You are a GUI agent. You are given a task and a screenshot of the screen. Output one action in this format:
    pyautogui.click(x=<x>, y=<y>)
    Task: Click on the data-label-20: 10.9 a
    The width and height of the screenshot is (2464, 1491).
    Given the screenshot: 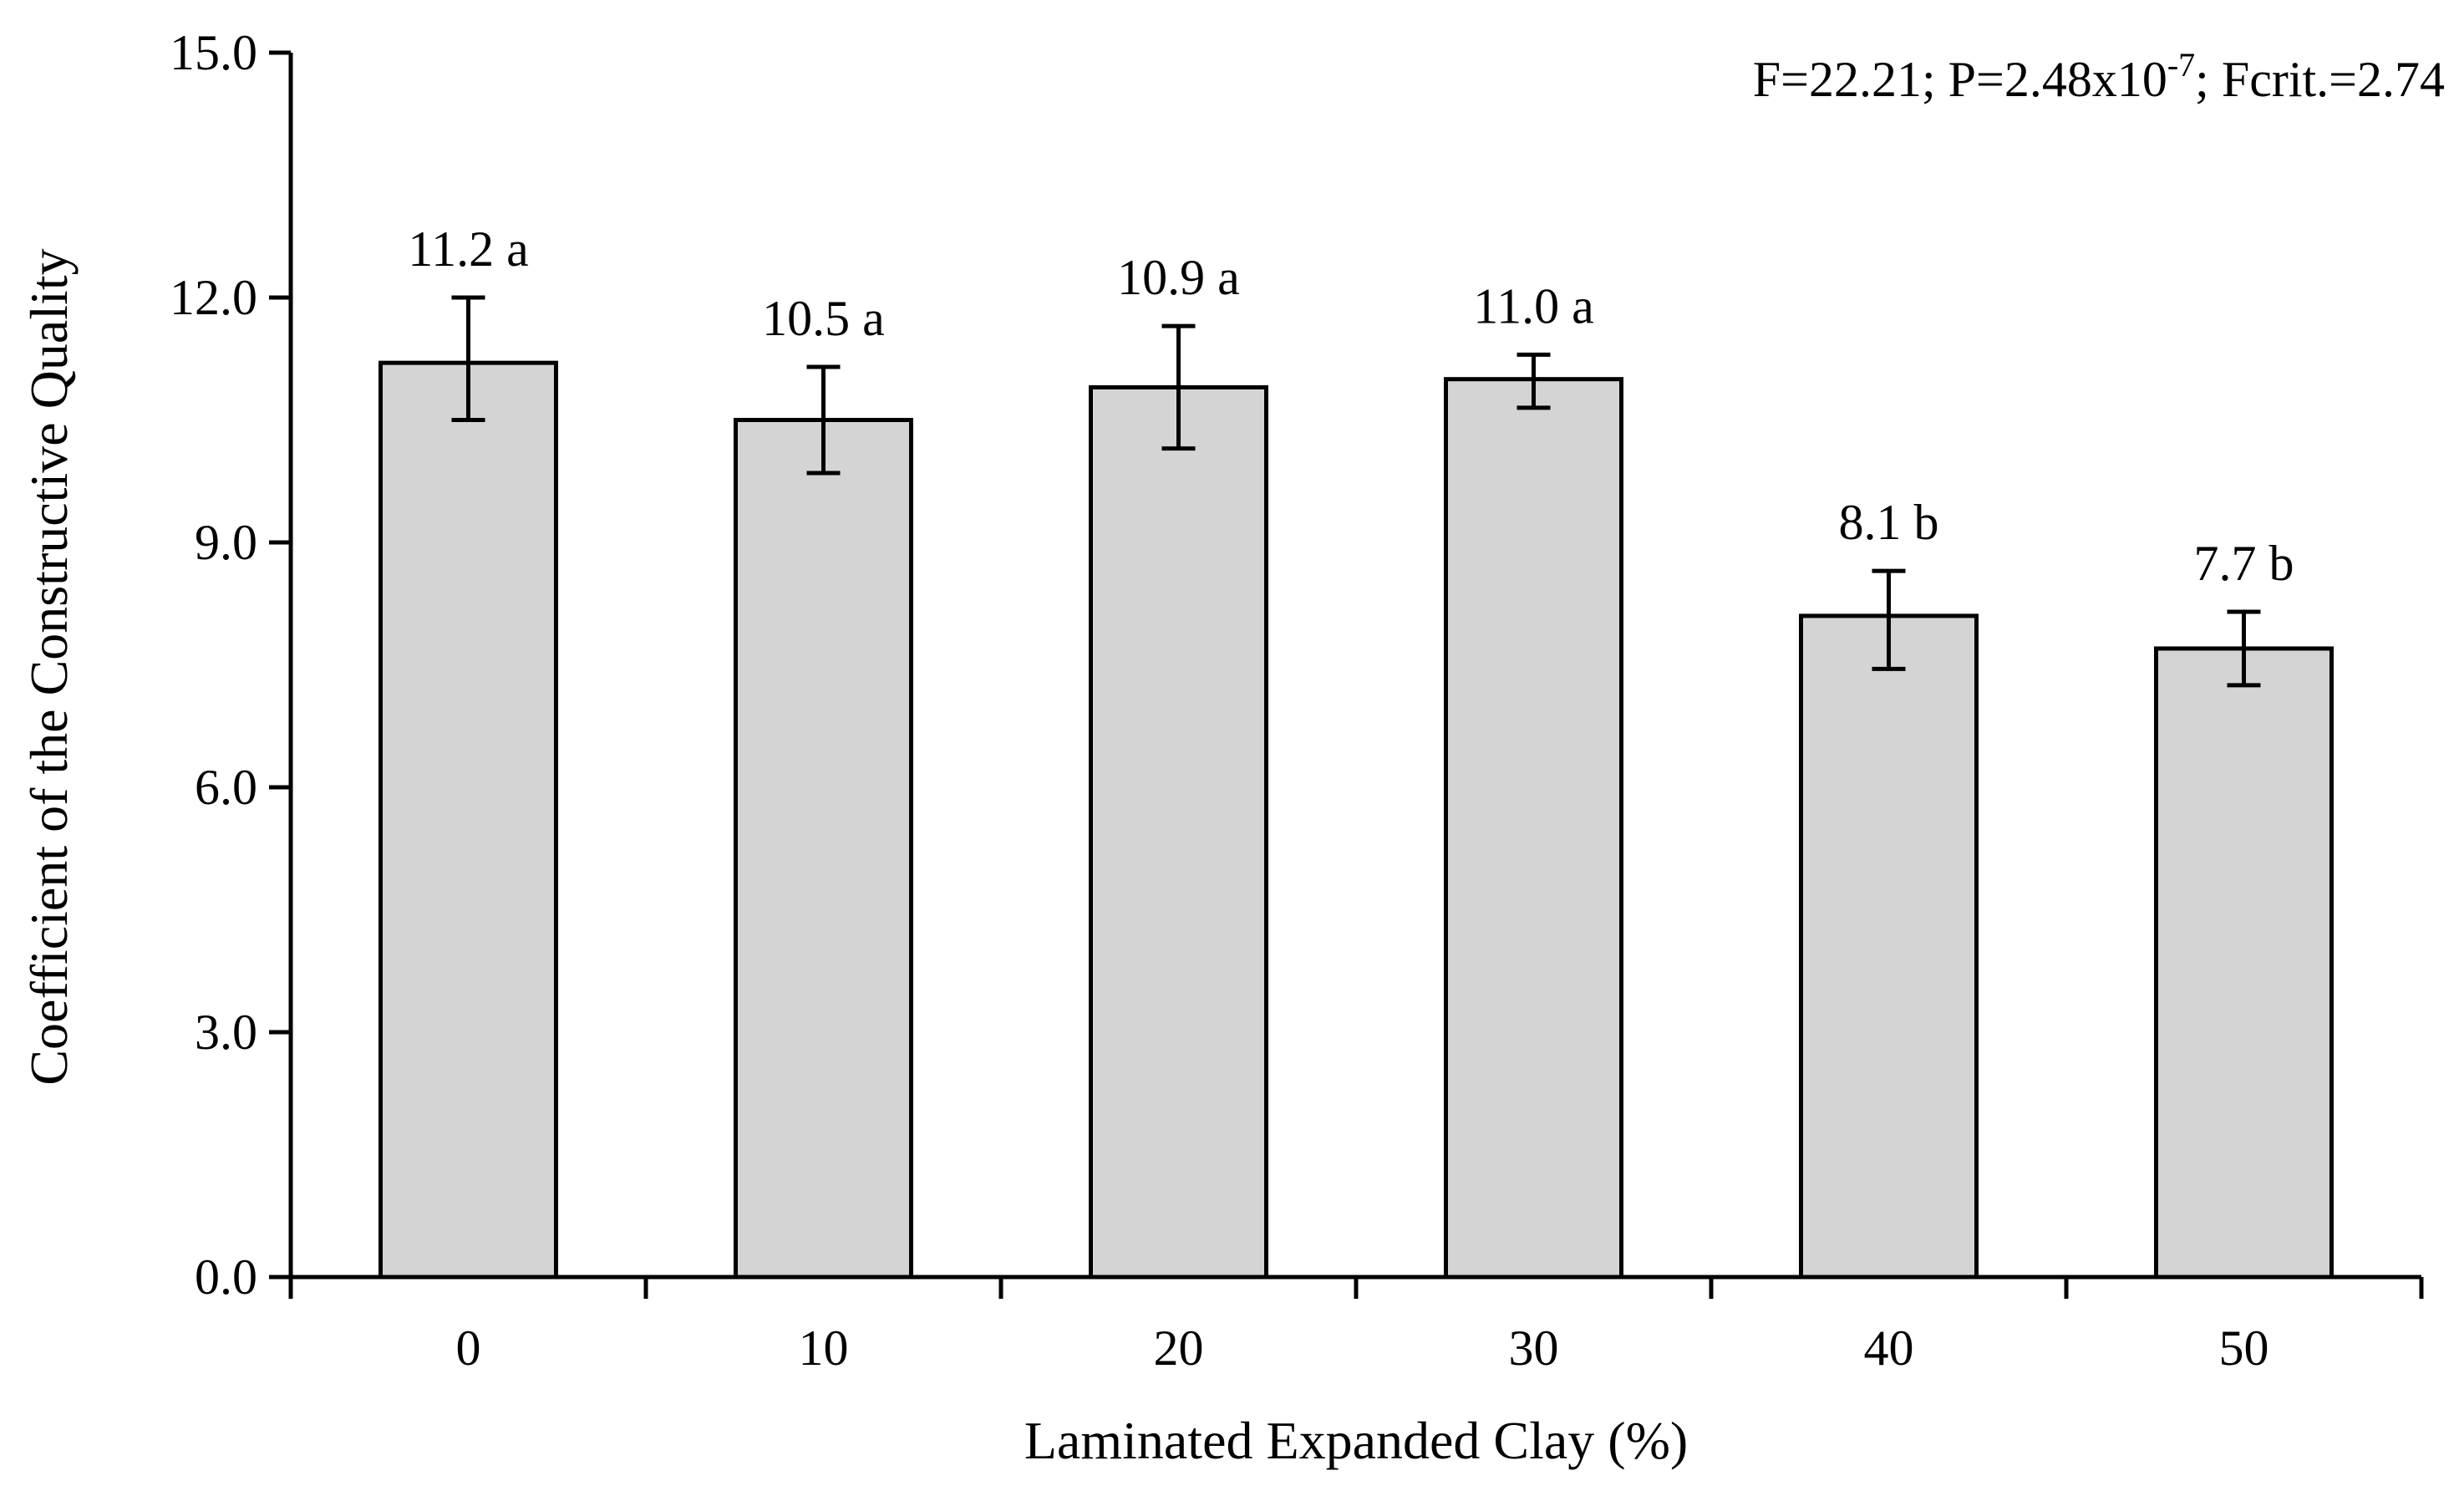 What is the action you would take?
    pyautogui.click(x=1178, y=277)
    